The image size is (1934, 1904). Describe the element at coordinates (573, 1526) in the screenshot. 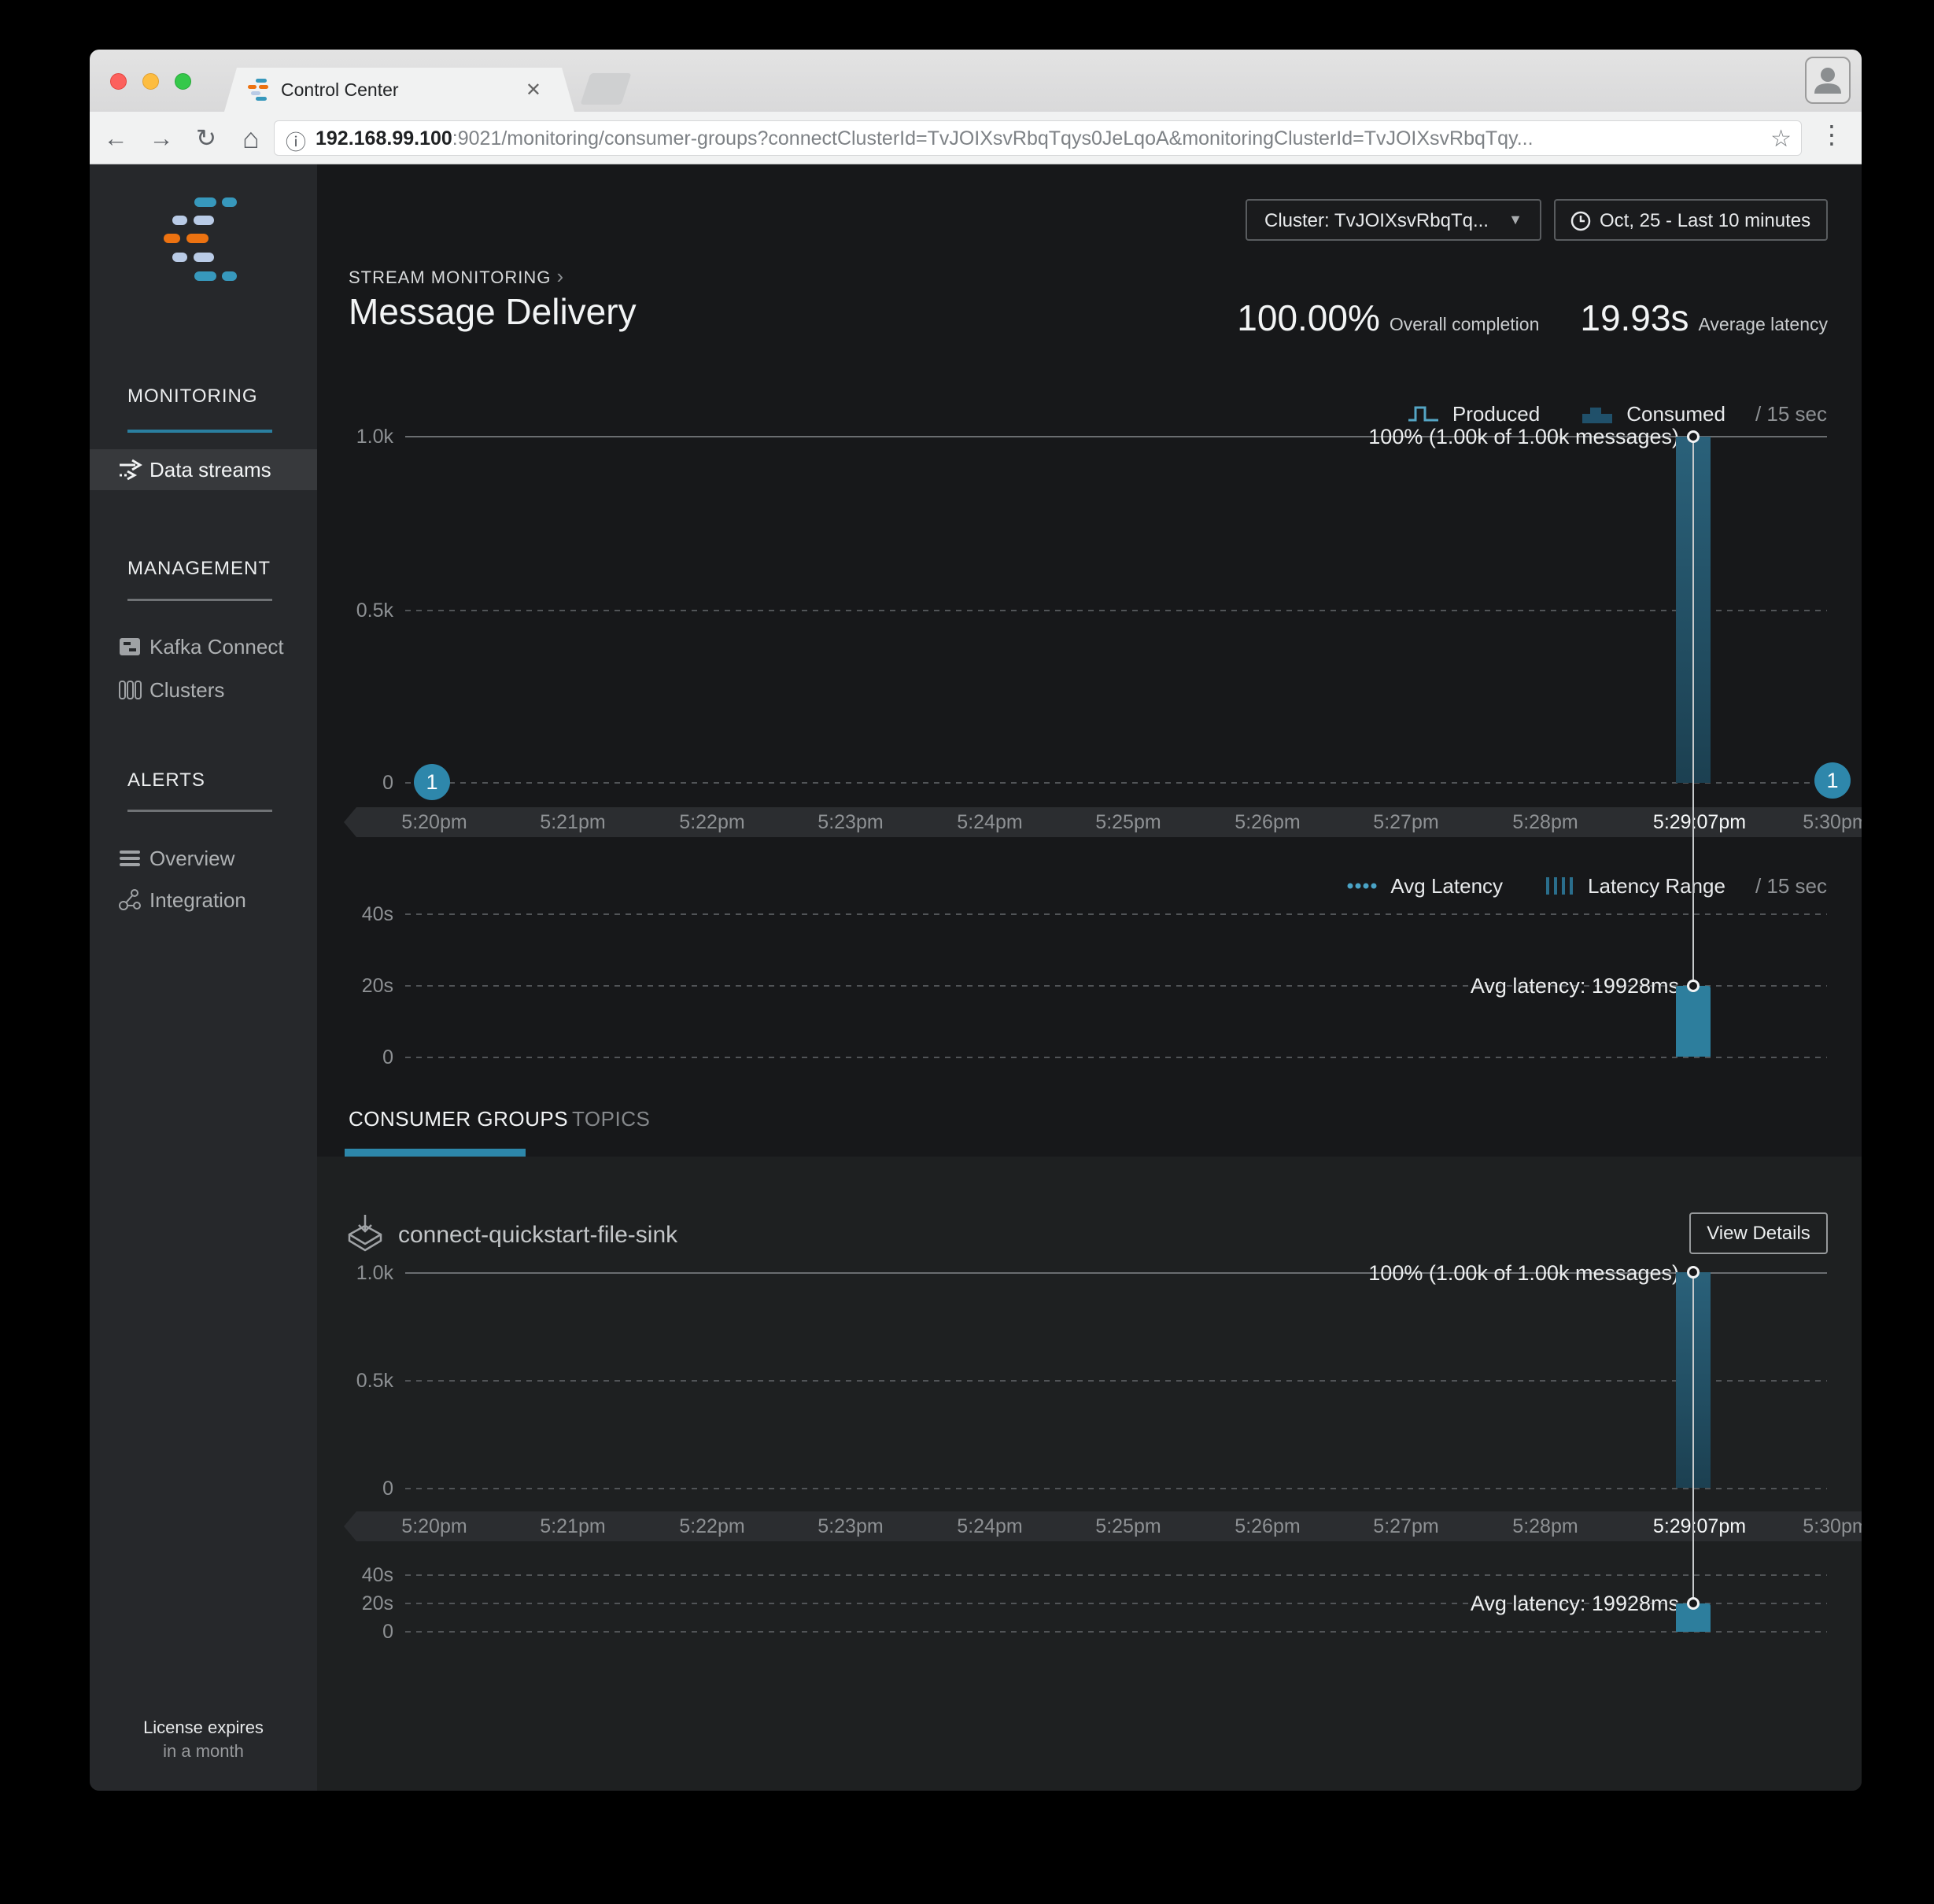

I see `x-tick: 5:21pm` at that location.